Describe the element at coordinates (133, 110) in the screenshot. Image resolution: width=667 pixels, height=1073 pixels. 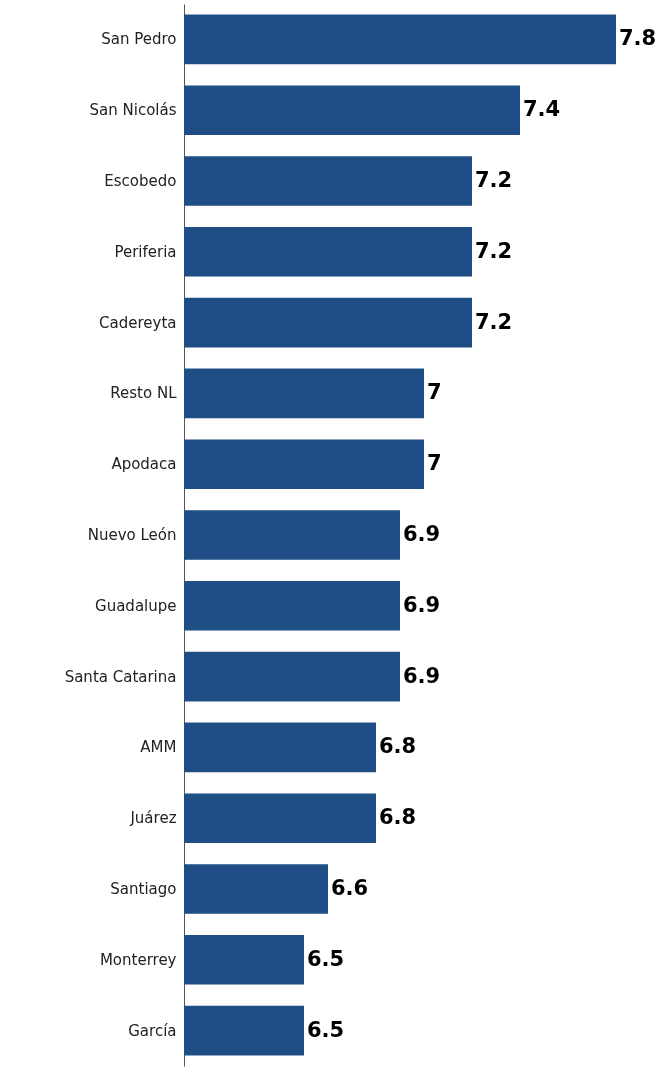
I see `y-tick-label: San Nicolás` at that location.